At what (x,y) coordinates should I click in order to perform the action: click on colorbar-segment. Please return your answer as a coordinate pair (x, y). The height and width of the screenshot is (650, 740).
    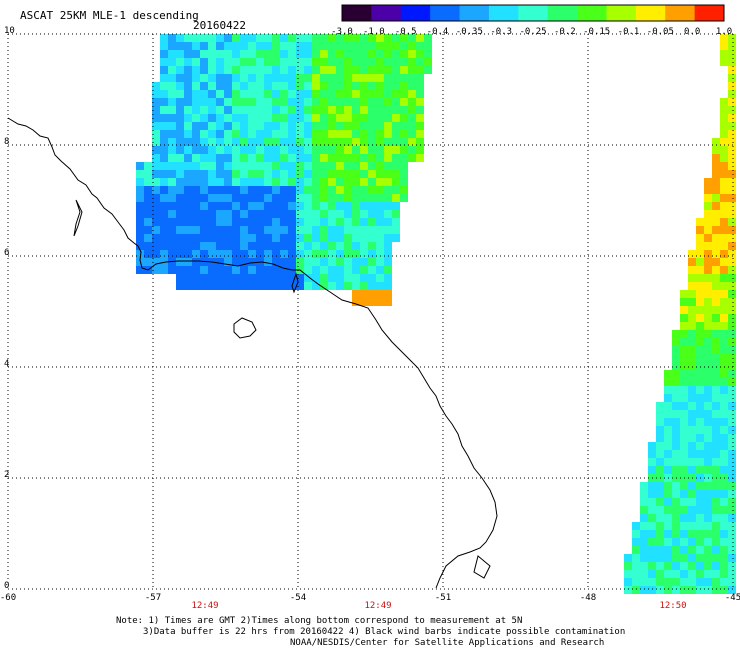
    Looking at the image, I should click on (474, 13).